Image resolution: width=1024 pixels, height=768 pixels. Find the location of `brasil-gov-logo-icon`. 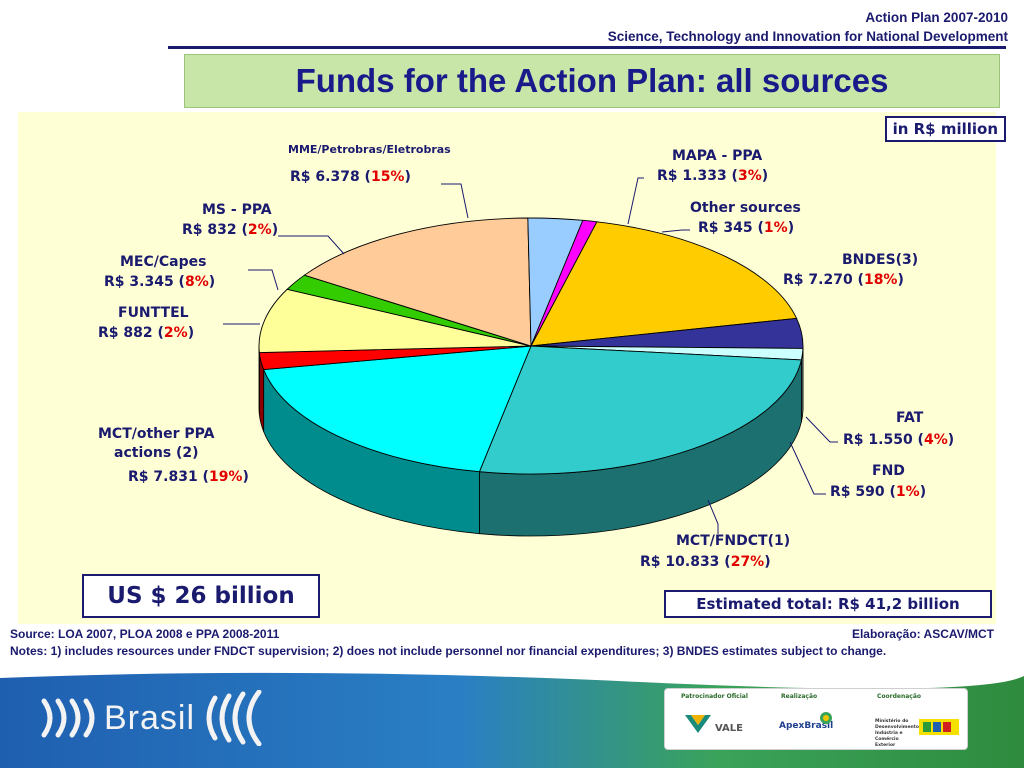

brasil-gov-logo-icon is located at coordinates (939, 727).